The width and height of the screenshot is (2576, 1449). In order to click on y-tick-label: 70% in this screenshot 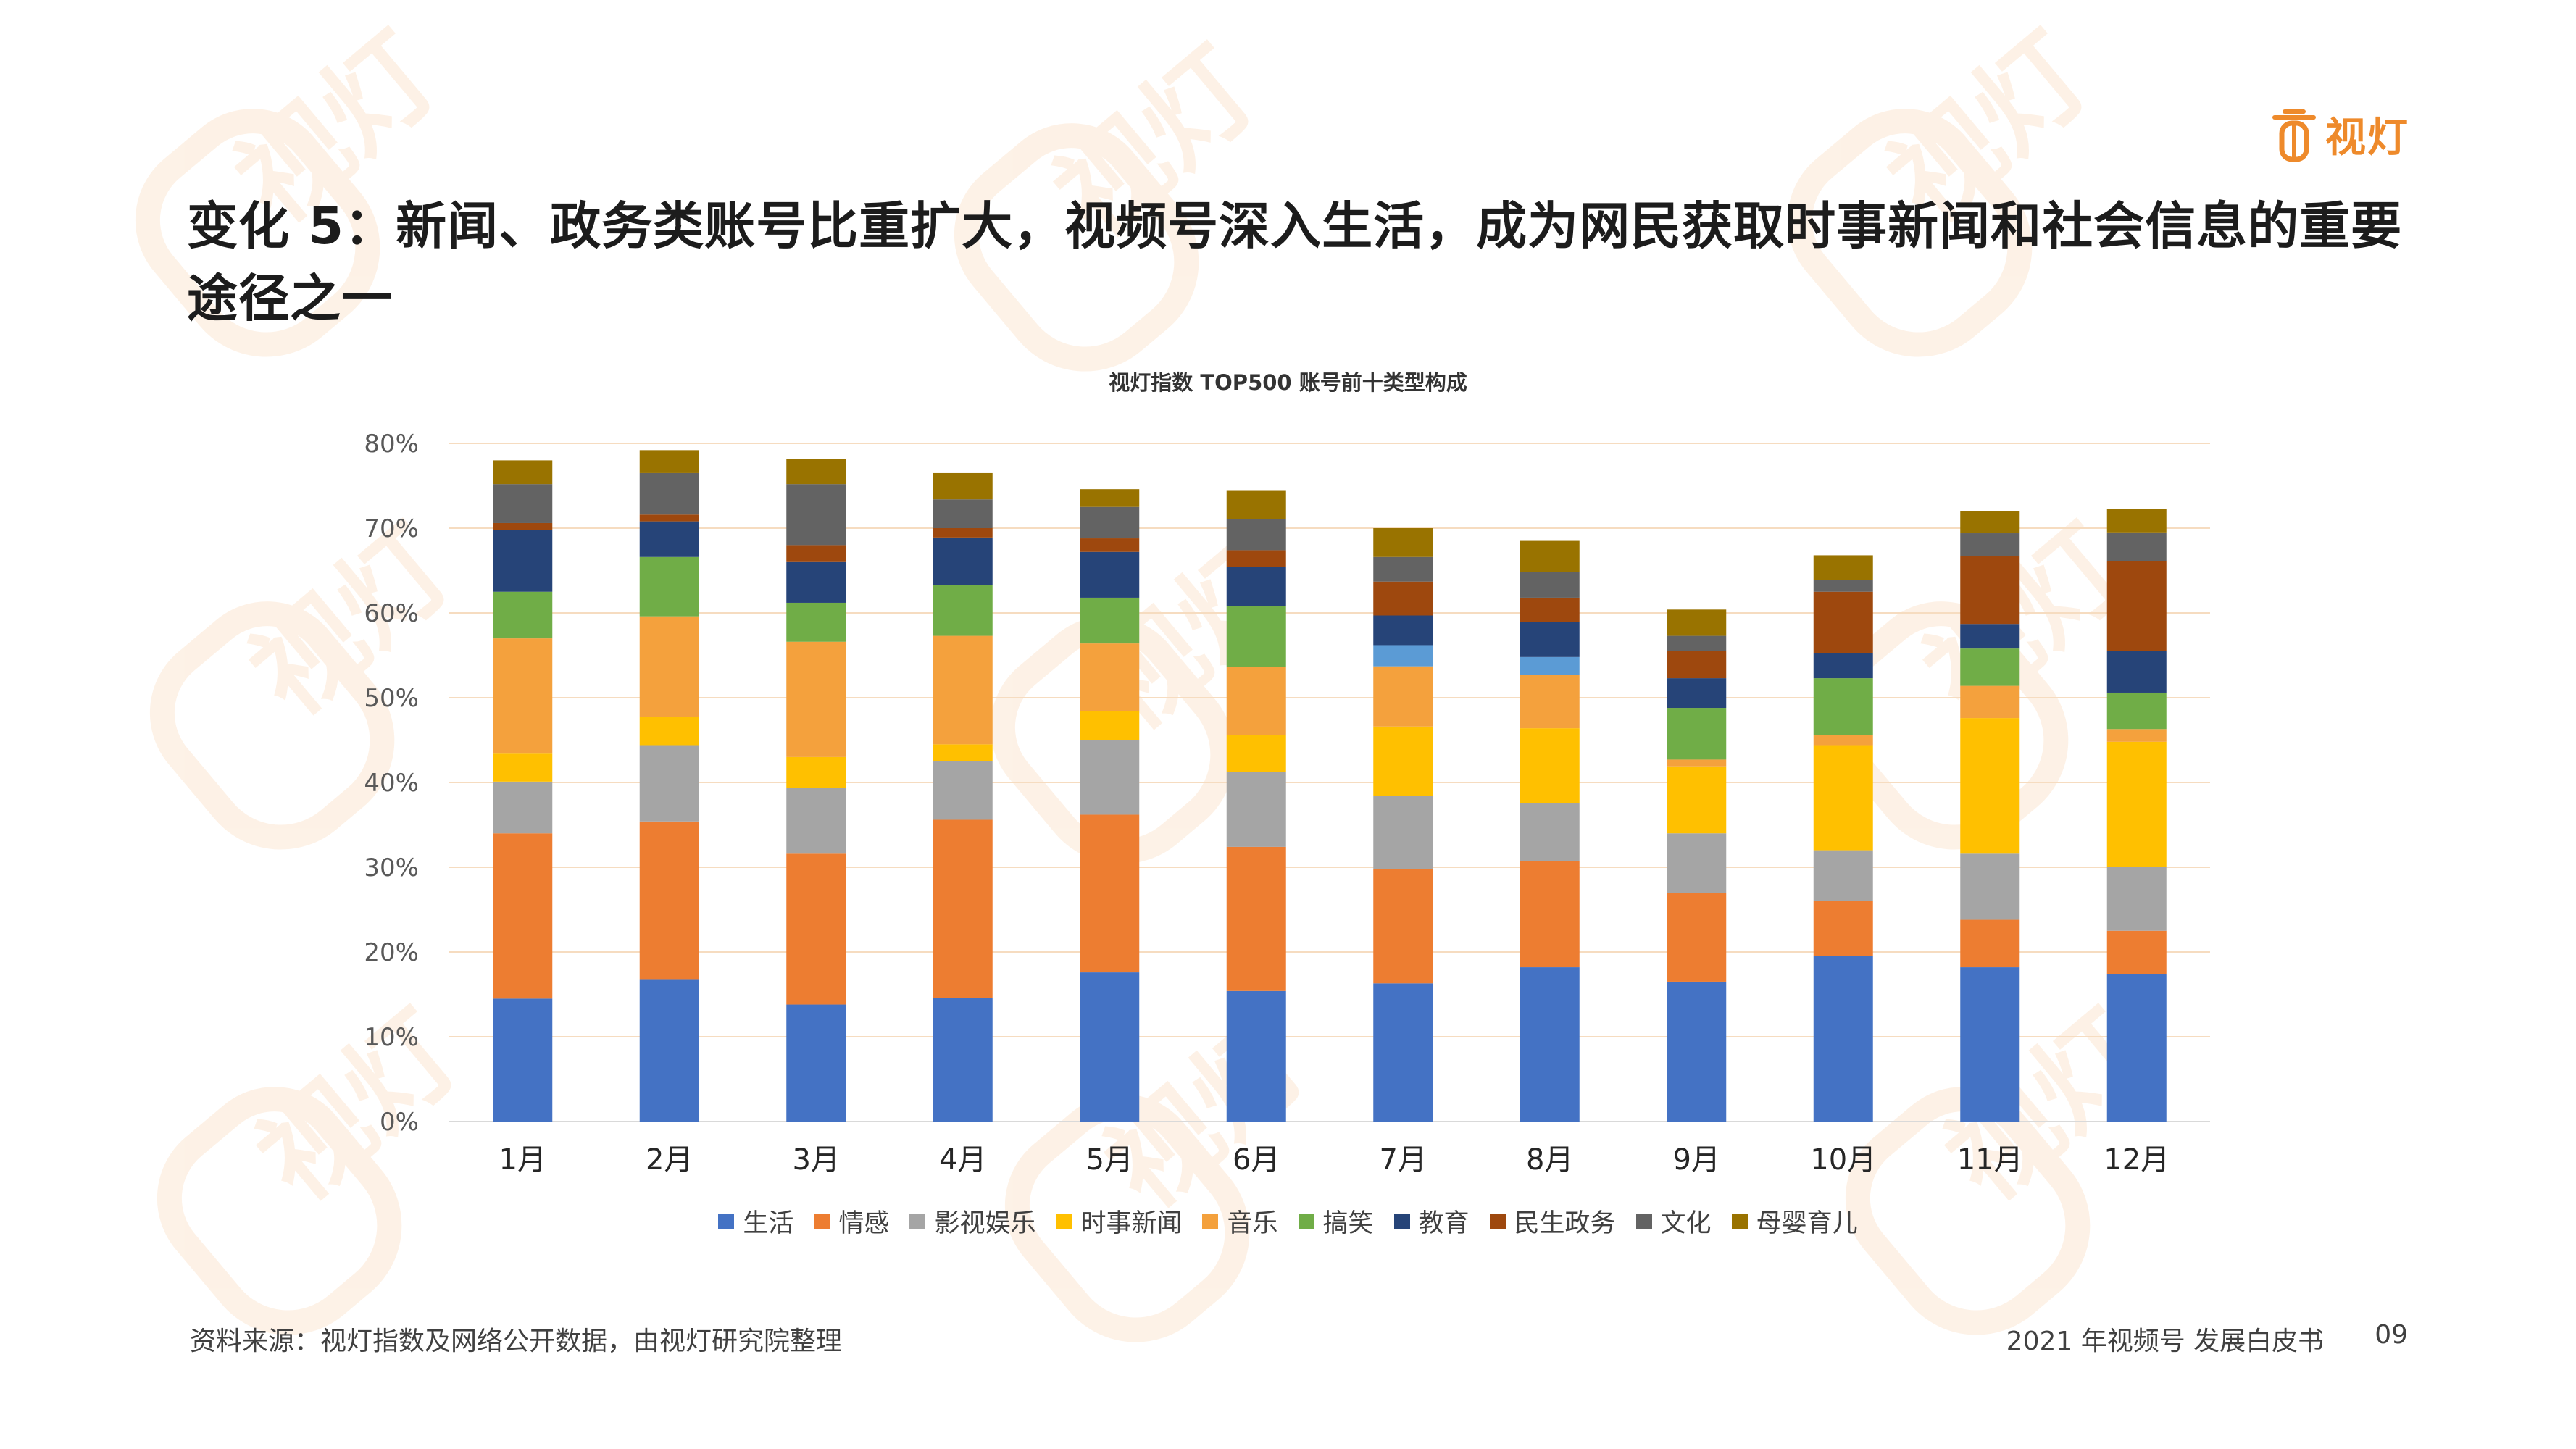, I will do `click(391, 528)`.